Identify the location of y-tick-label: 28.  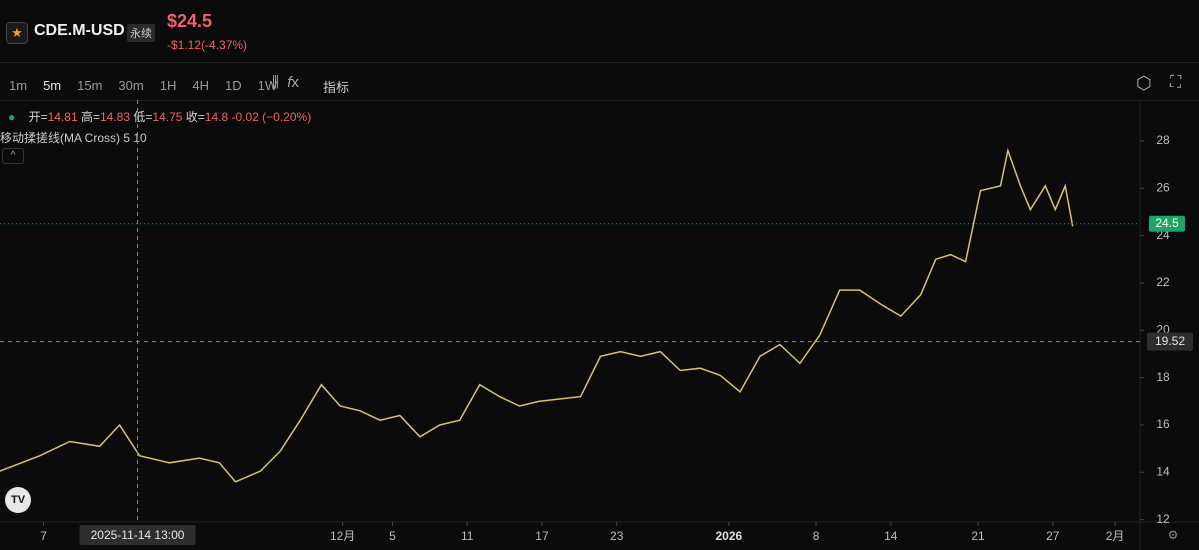
(1163, 140).